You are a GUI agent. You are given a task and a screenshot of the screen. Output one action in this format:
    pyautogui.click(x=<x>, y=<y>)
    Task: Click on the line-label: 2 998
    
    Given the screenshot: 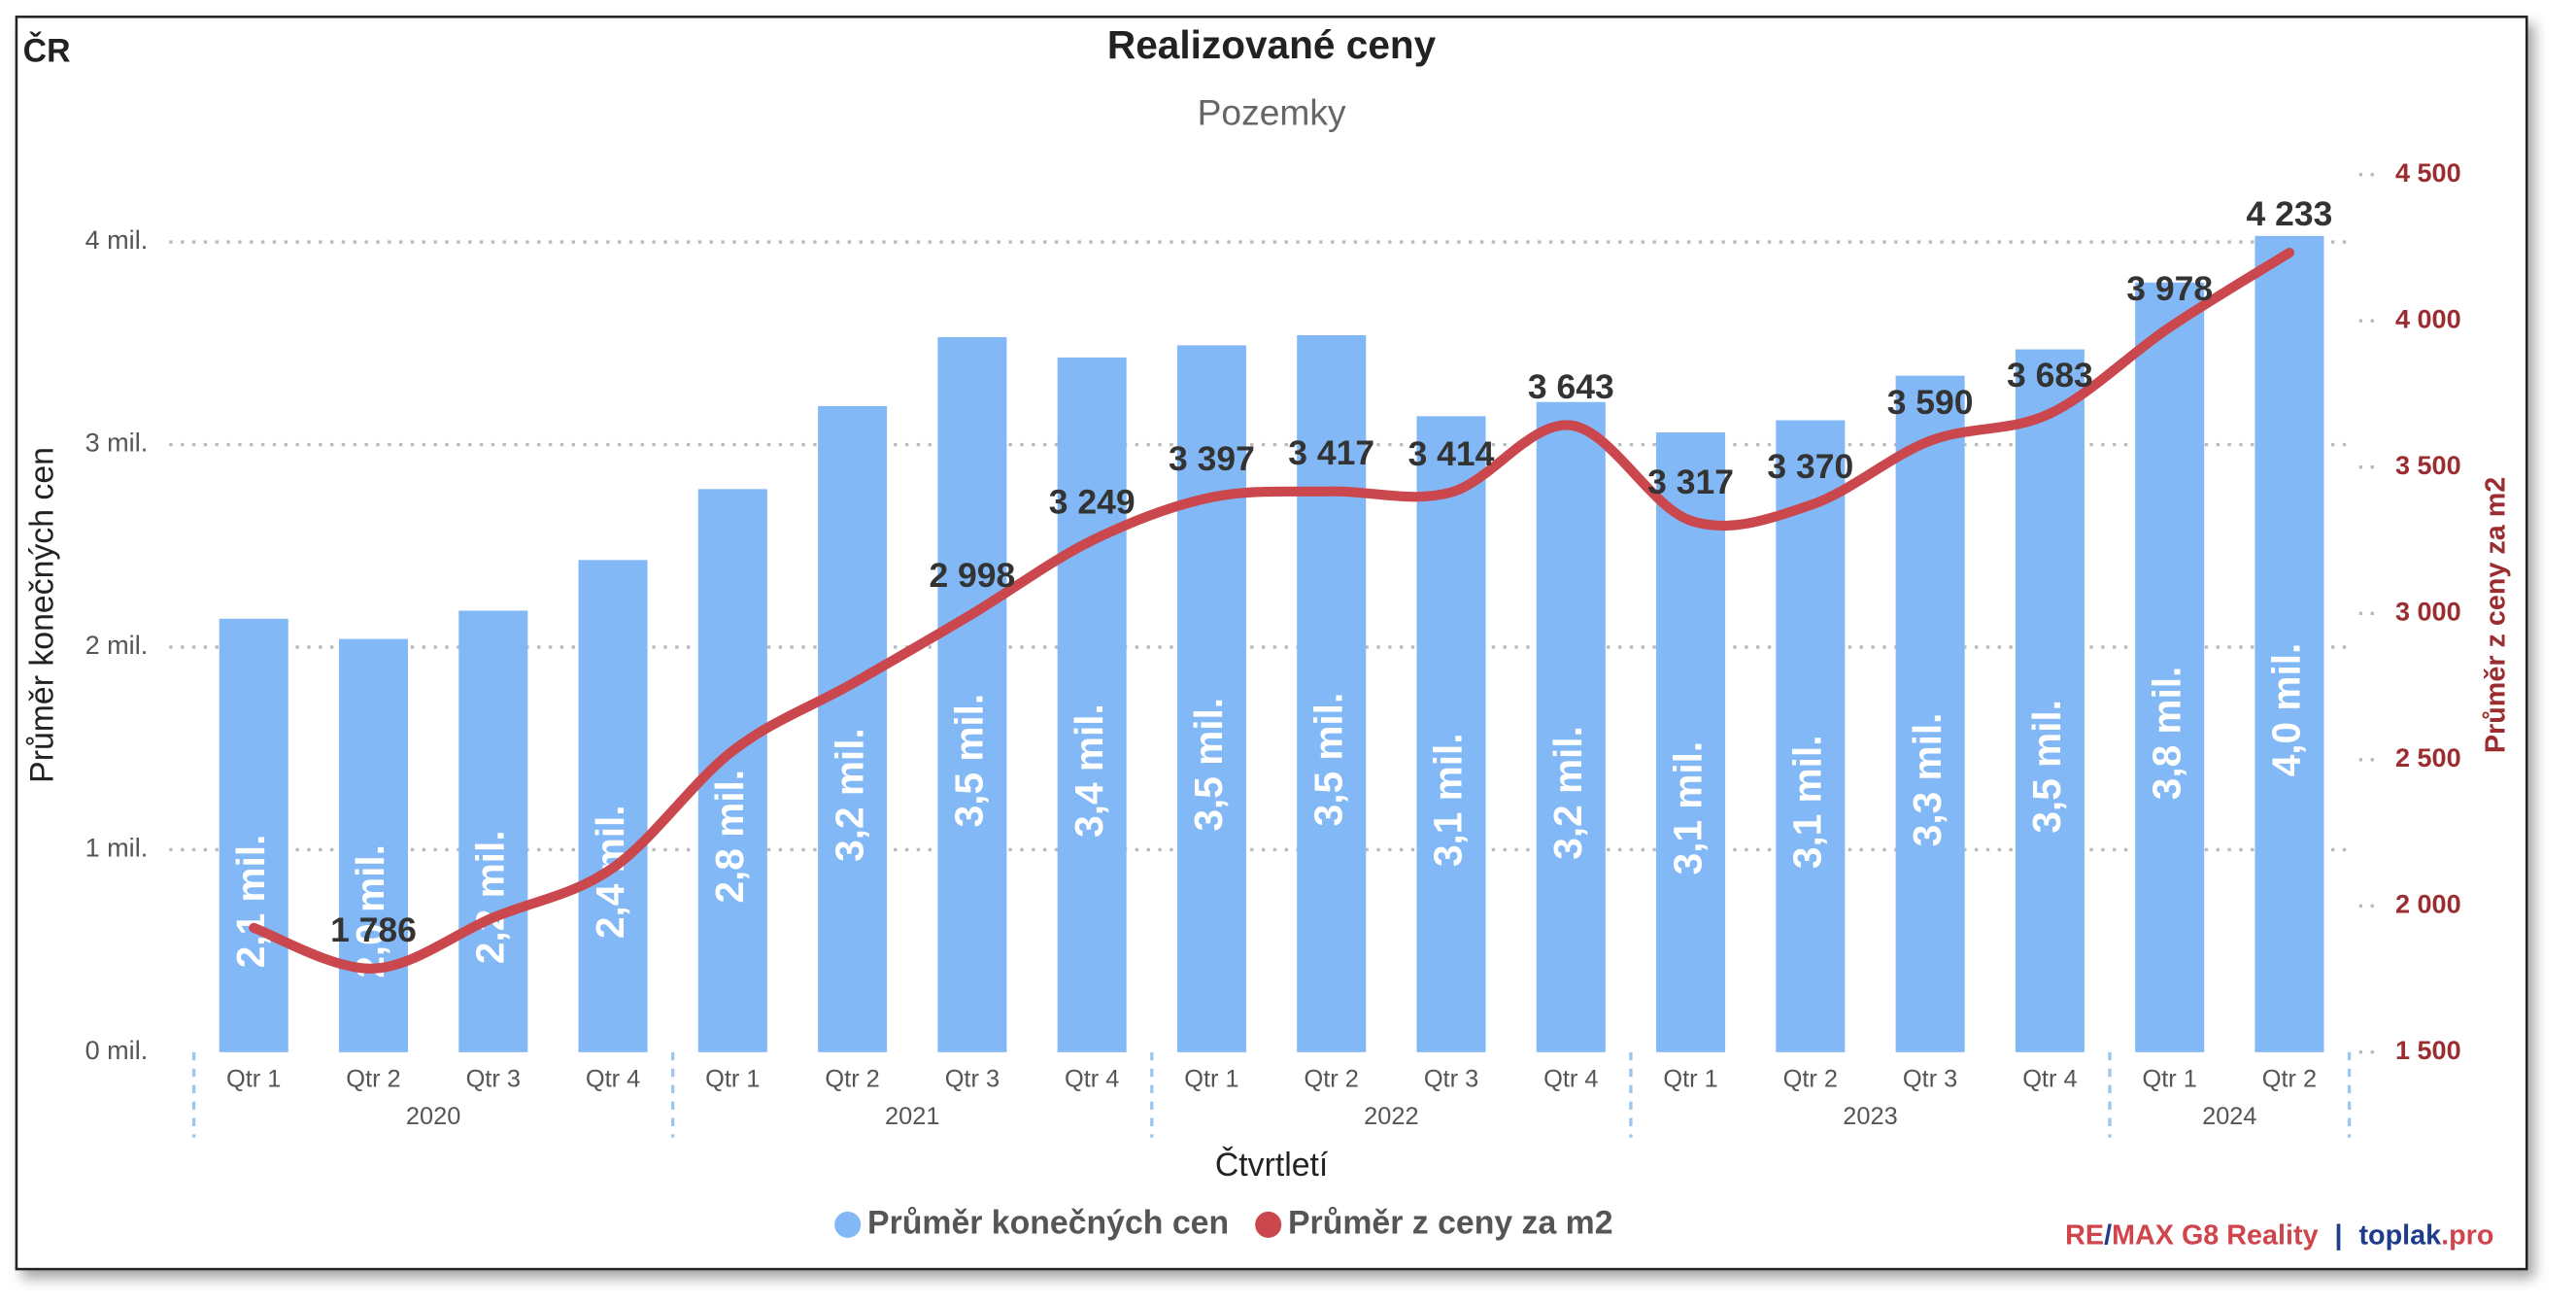 What is the action you would take?
    pyautogui.click(x=972, y=575)
    